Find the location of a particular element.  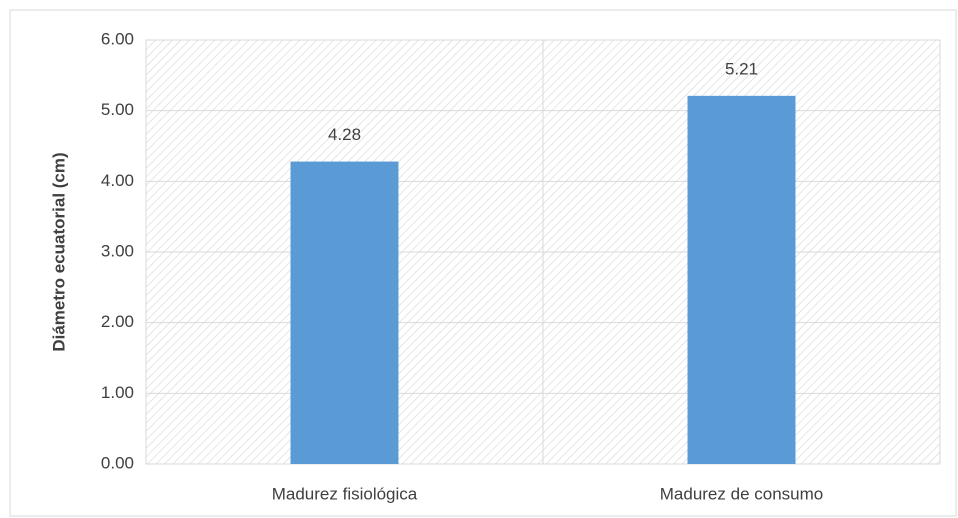

value-label: 5.21 is located at coordinates (741, 68).